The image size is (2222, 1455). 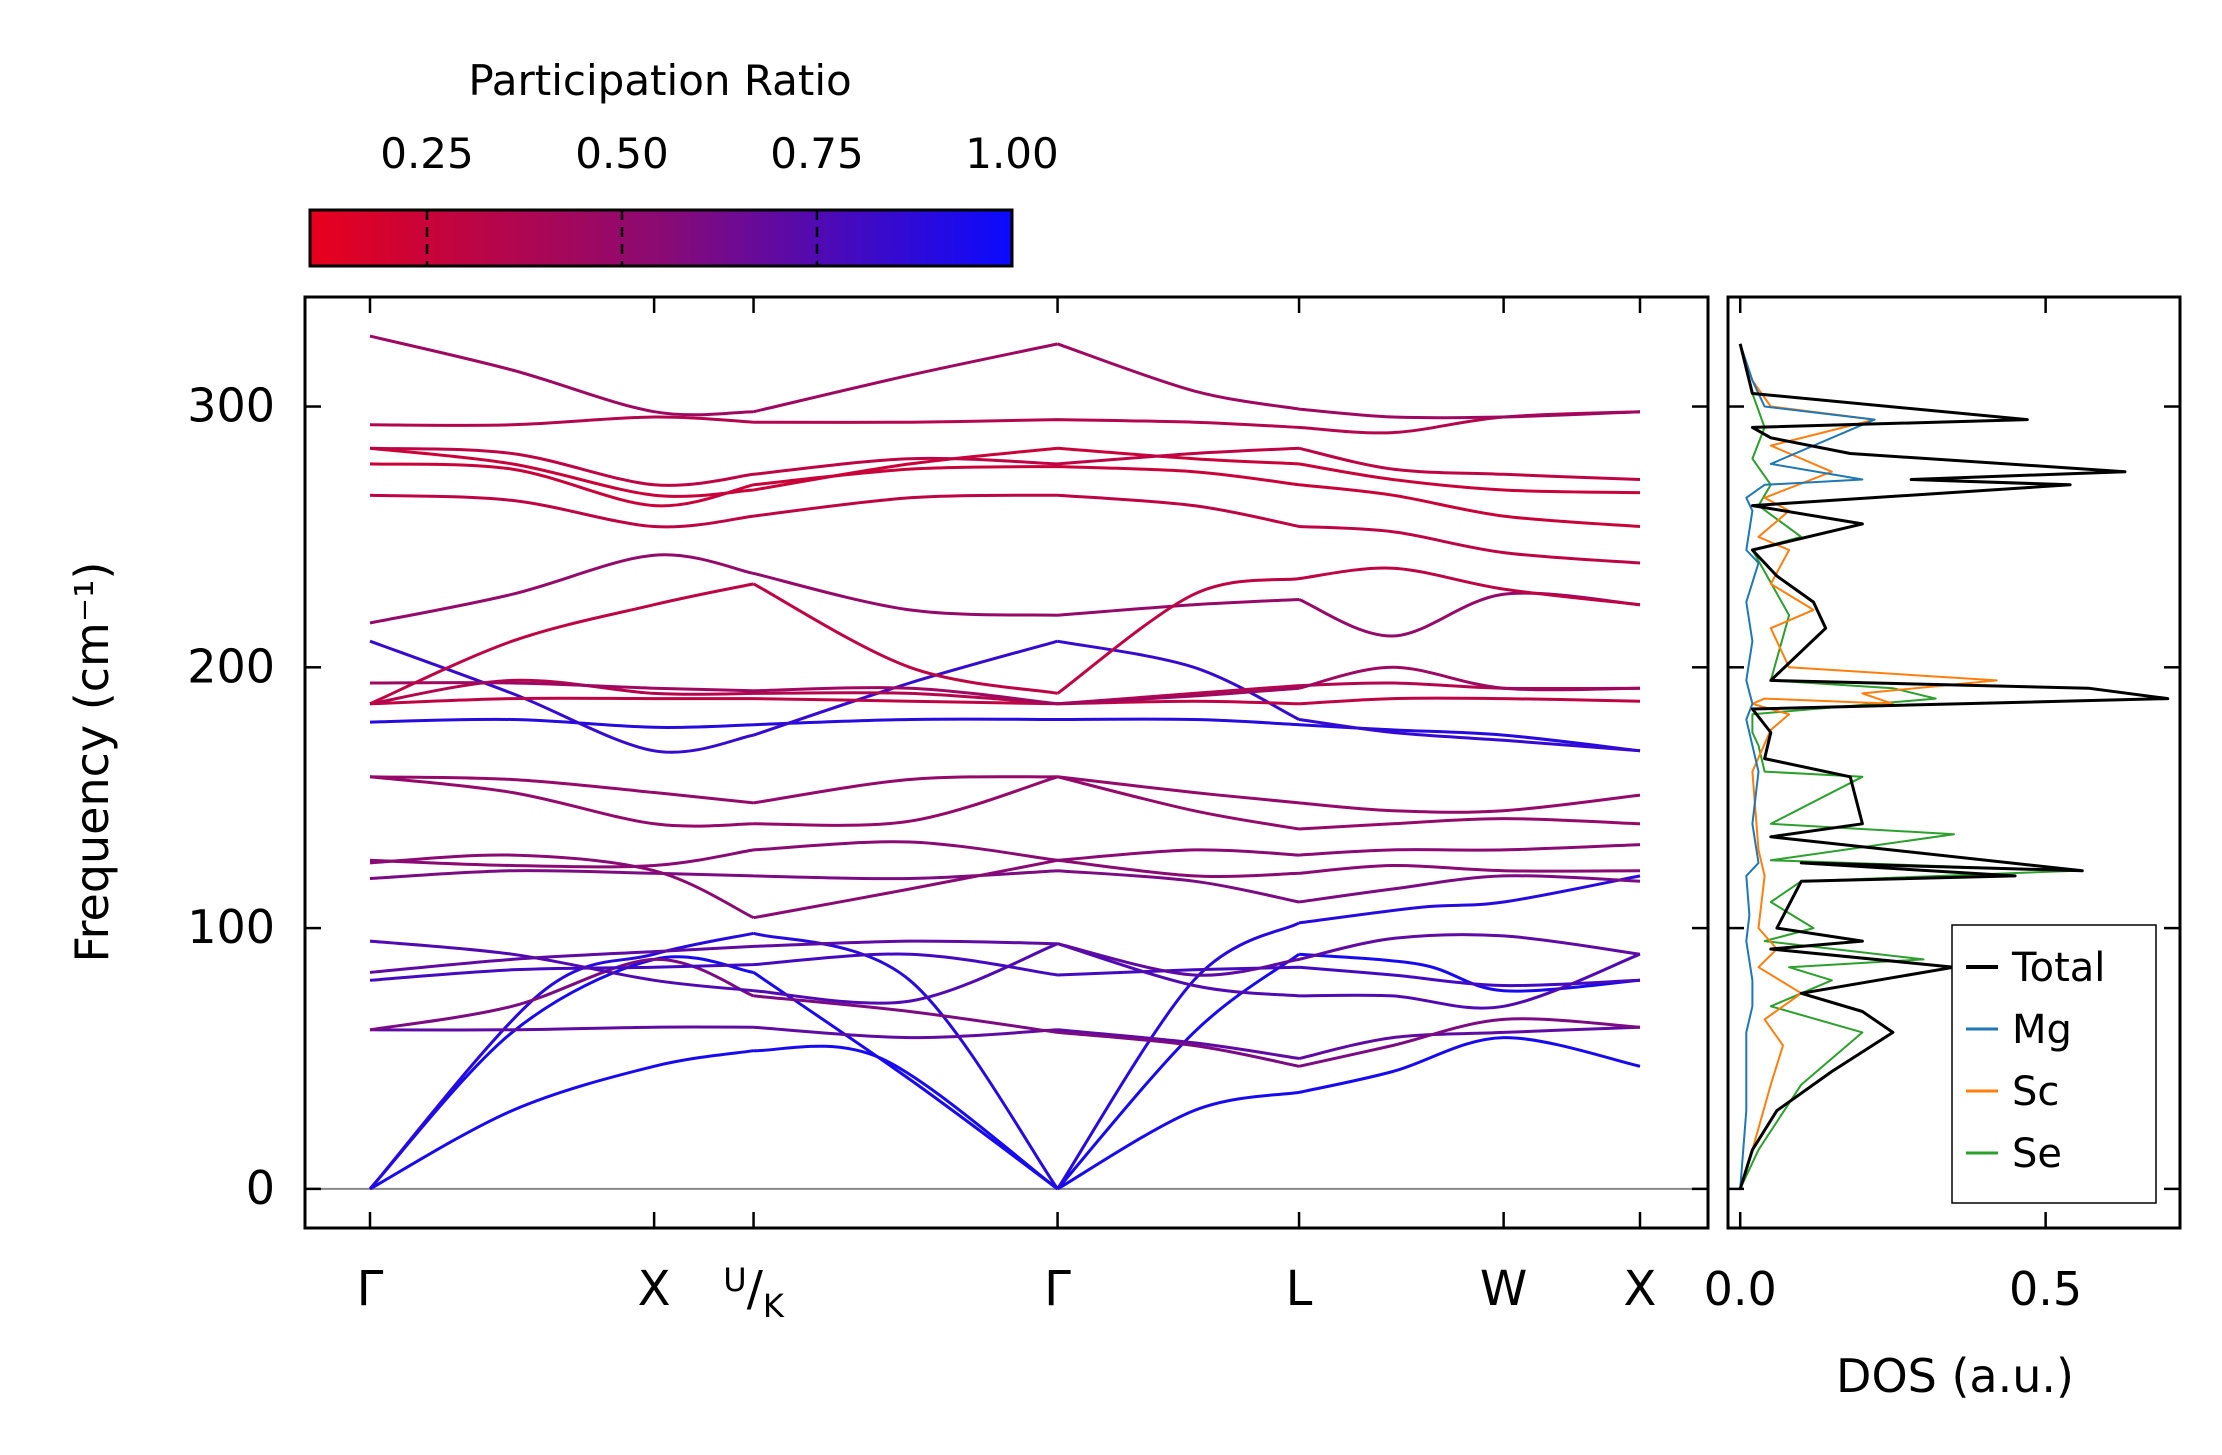 I want to click on colorbar-title: Participation Ratio, so click(x=659, y=80).